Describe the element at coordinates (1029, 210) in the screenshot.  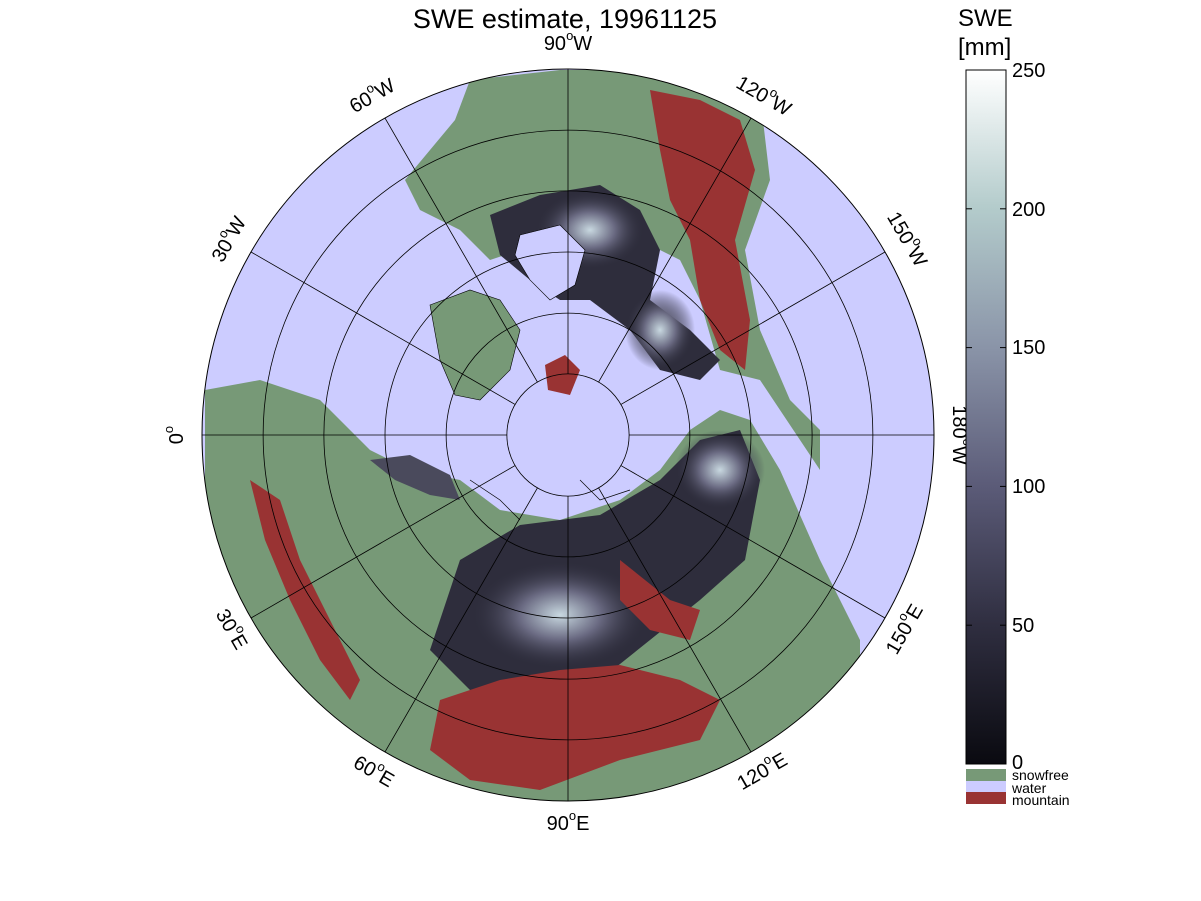
I see `colorbar-tick-label: 200` at that location.